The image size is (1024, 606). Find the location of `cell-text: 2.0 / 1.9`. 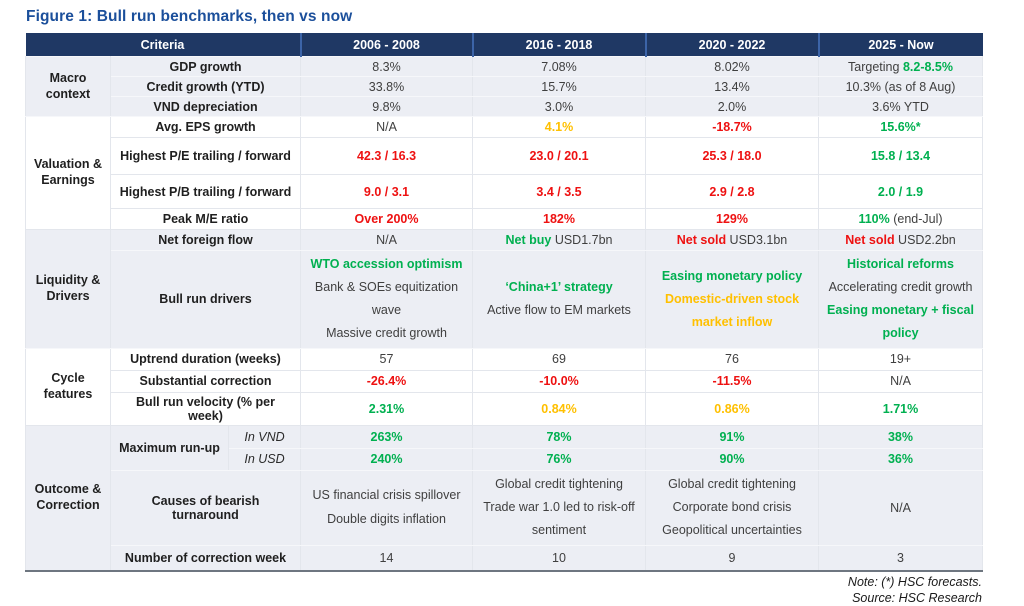

cell-text: 2.0 / 1.9 is located at coordinates (900, 191).